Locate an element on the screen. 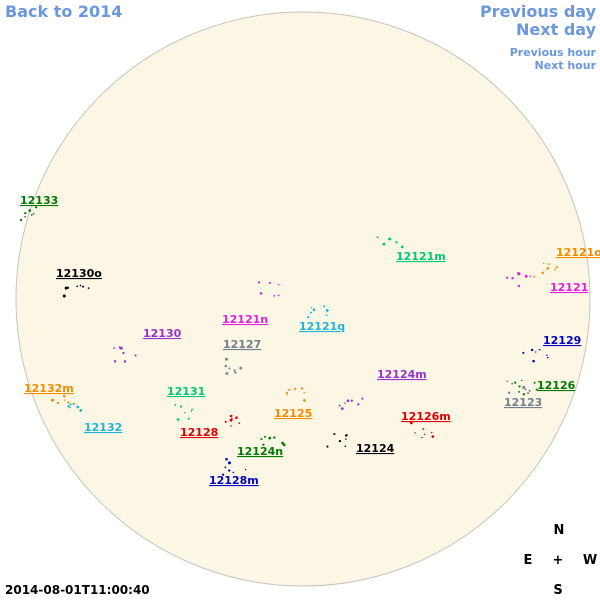  next-day-link: Next day is located at coordinates (556, 29).